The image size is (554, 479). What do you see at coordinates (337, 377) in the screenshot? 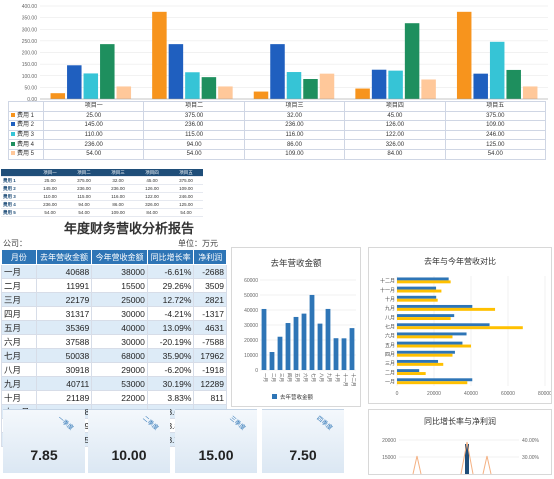
I see `x-tick-label: 十月` at bounding box center [337, 377].